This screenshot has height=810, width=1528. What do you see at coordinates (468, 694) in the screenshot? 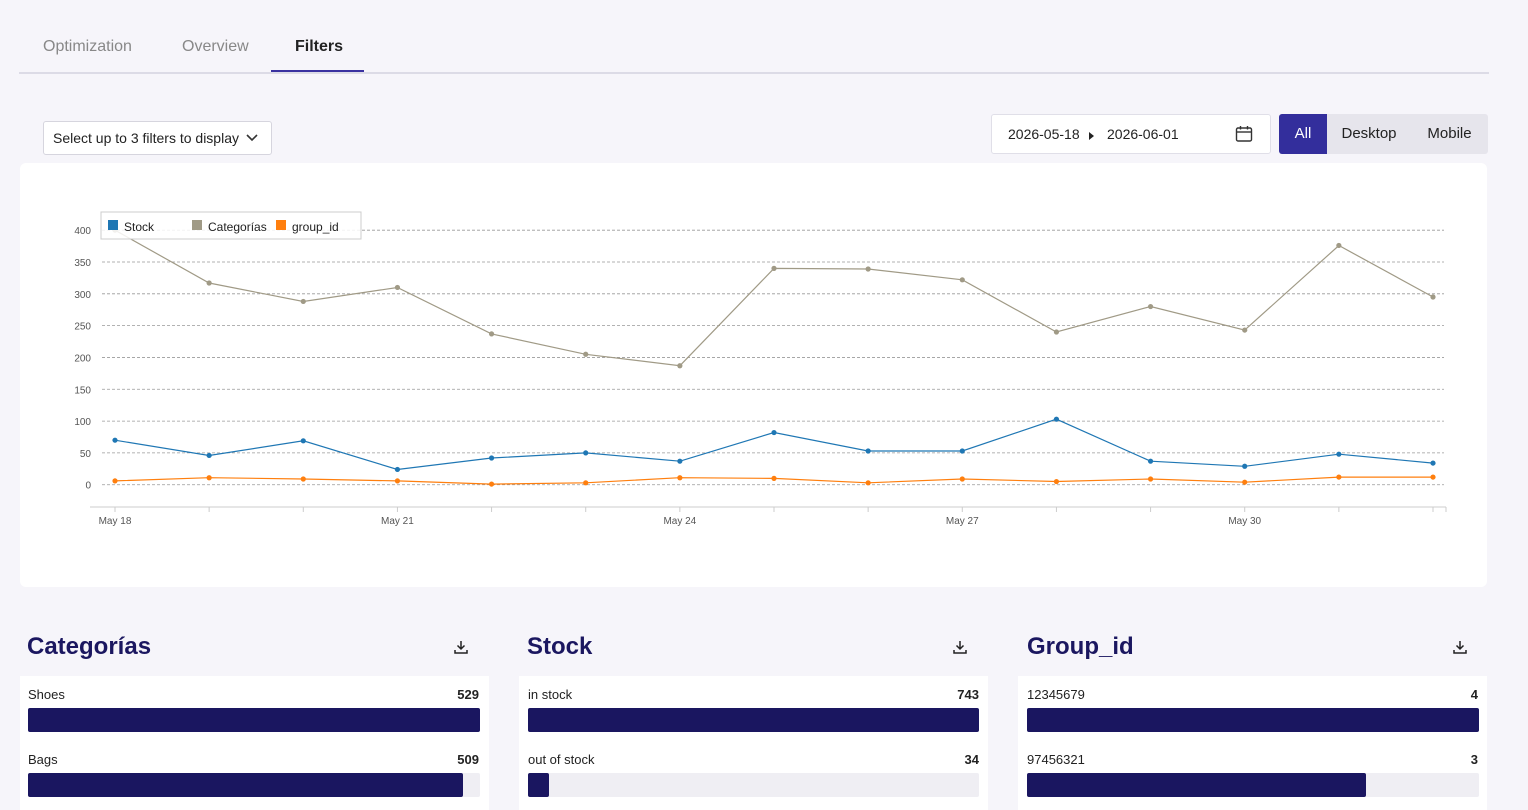
I see `row-value: 529` at bounding box center [468, 694].